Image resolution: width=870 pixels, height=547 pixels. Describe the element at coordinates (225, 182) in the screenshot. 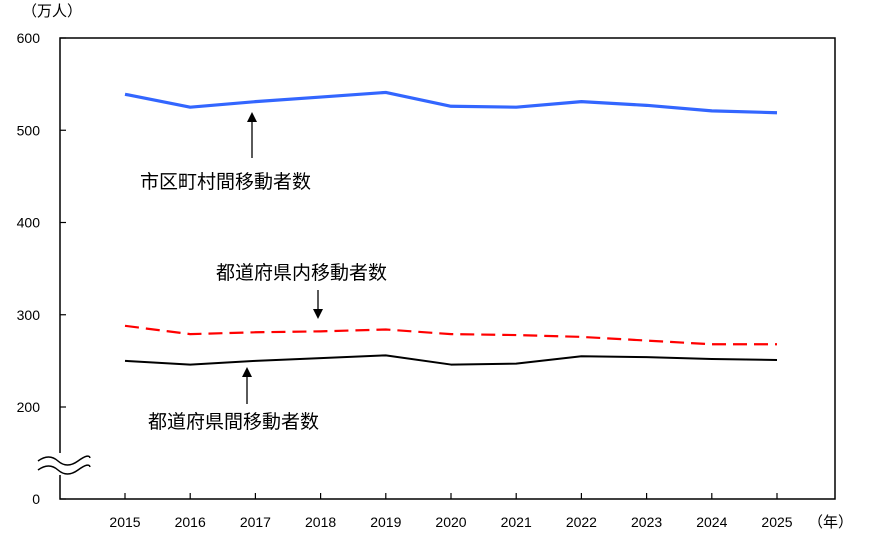

I see `series-label-municipal: 市区町村間移動者数` at that location.